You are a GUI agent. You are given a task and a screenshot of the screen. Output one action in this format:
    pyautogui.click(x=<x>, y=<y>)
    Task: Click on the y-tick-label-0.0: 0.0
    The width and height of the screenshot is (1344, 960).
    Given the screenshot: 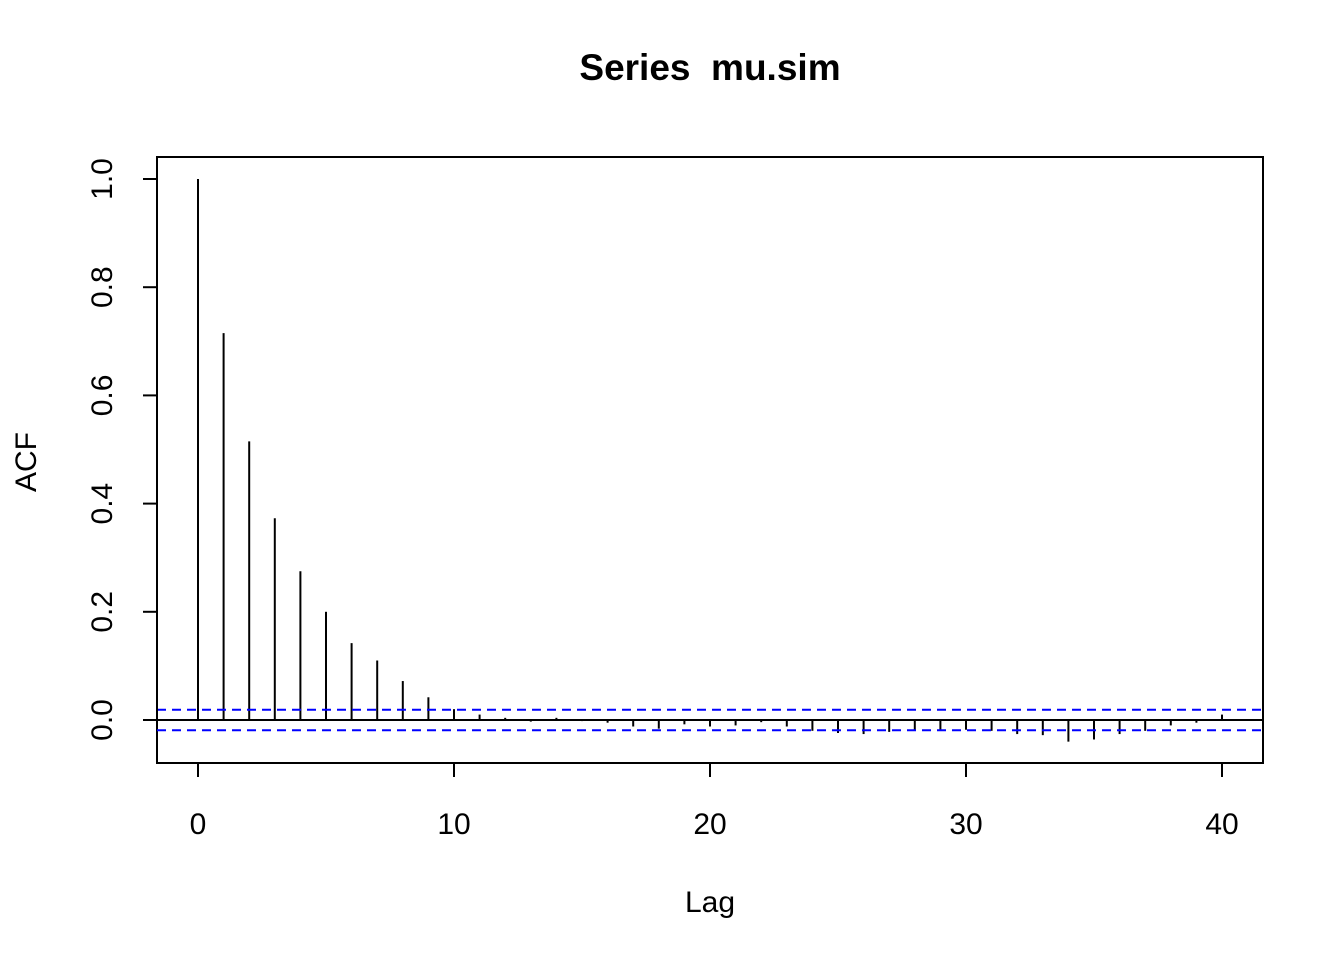 What is the action you would take?
    pyautogui.click(x=102, y=720)
    